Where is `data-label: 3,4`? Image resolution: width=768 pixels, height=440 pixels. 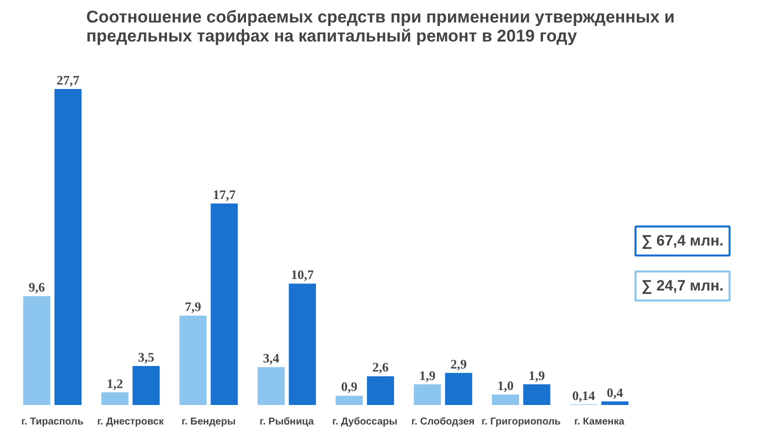
data-label: 3,4 is located at coordinates (271, 358).